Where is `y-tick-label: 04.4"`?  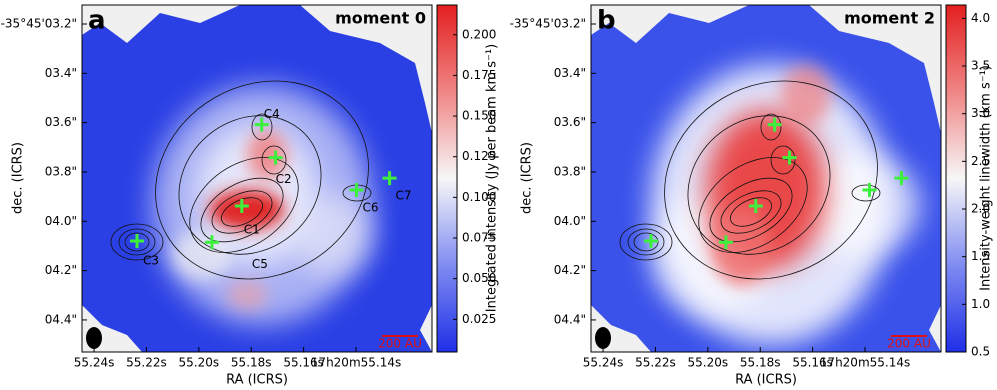 y-tick-label: 04.4" is located at coordinates (61, 319).